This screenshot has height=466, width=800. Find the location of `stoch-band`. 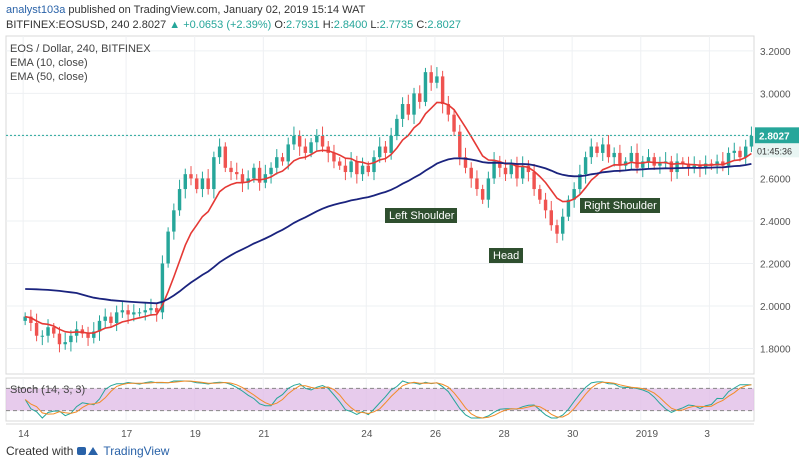

stoch-band is located at coordinates (380, 399).